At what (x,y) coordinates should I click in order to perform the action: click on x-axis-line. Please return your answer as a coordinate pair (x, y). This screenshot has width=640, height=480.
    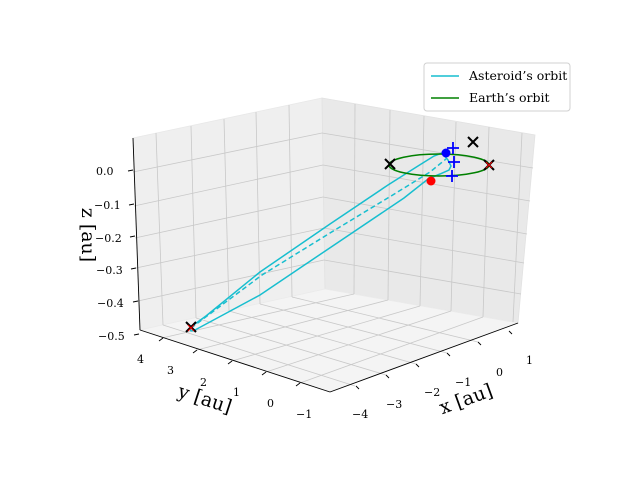
    Looking at the image, I should click on (424, 357).